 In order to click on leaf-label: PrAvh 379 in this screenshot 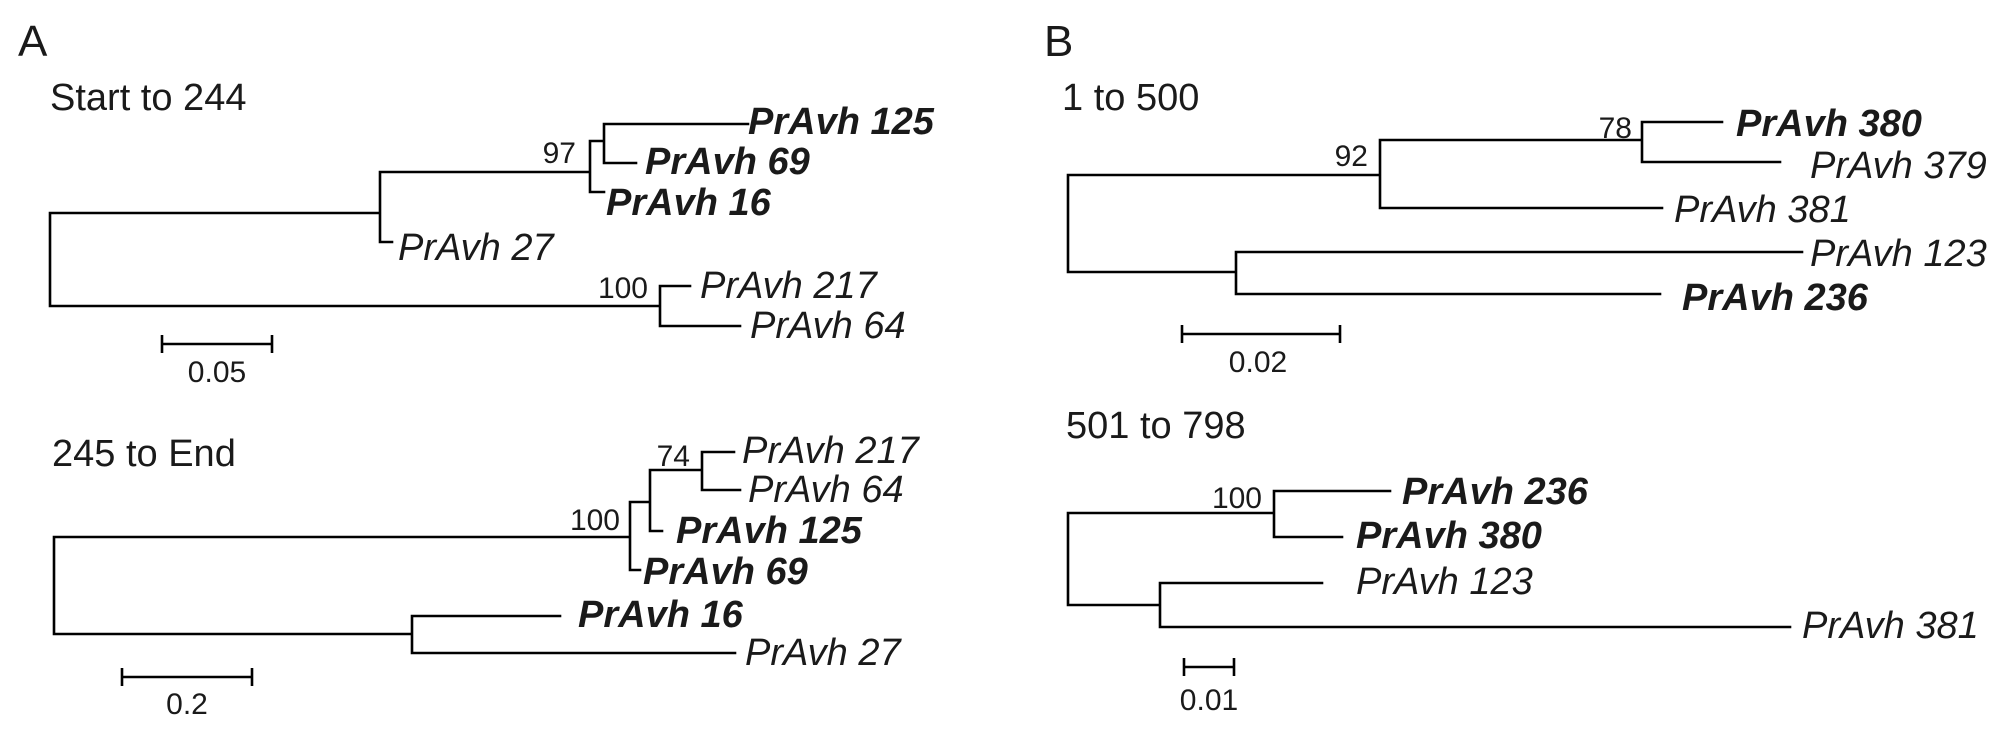, I will do `click(1898, 166)`.